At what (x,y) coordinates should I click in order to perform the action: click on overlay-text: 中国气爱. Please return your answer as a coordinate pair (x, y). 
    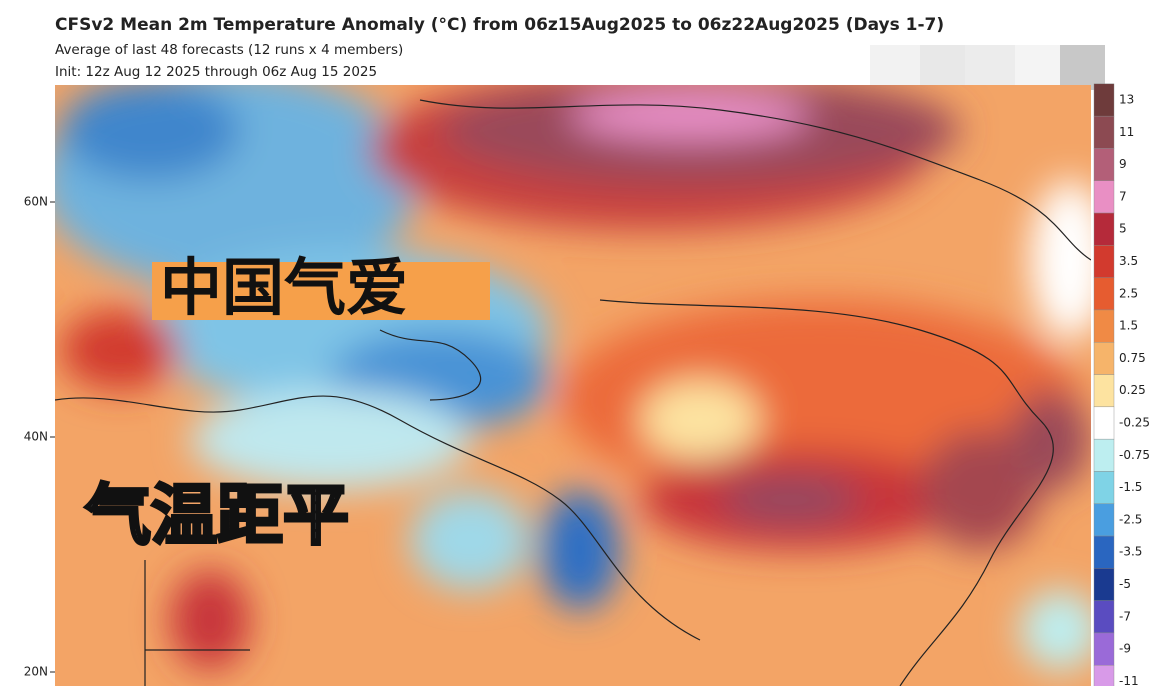
    Looking at the image, I should click on (284, 287).